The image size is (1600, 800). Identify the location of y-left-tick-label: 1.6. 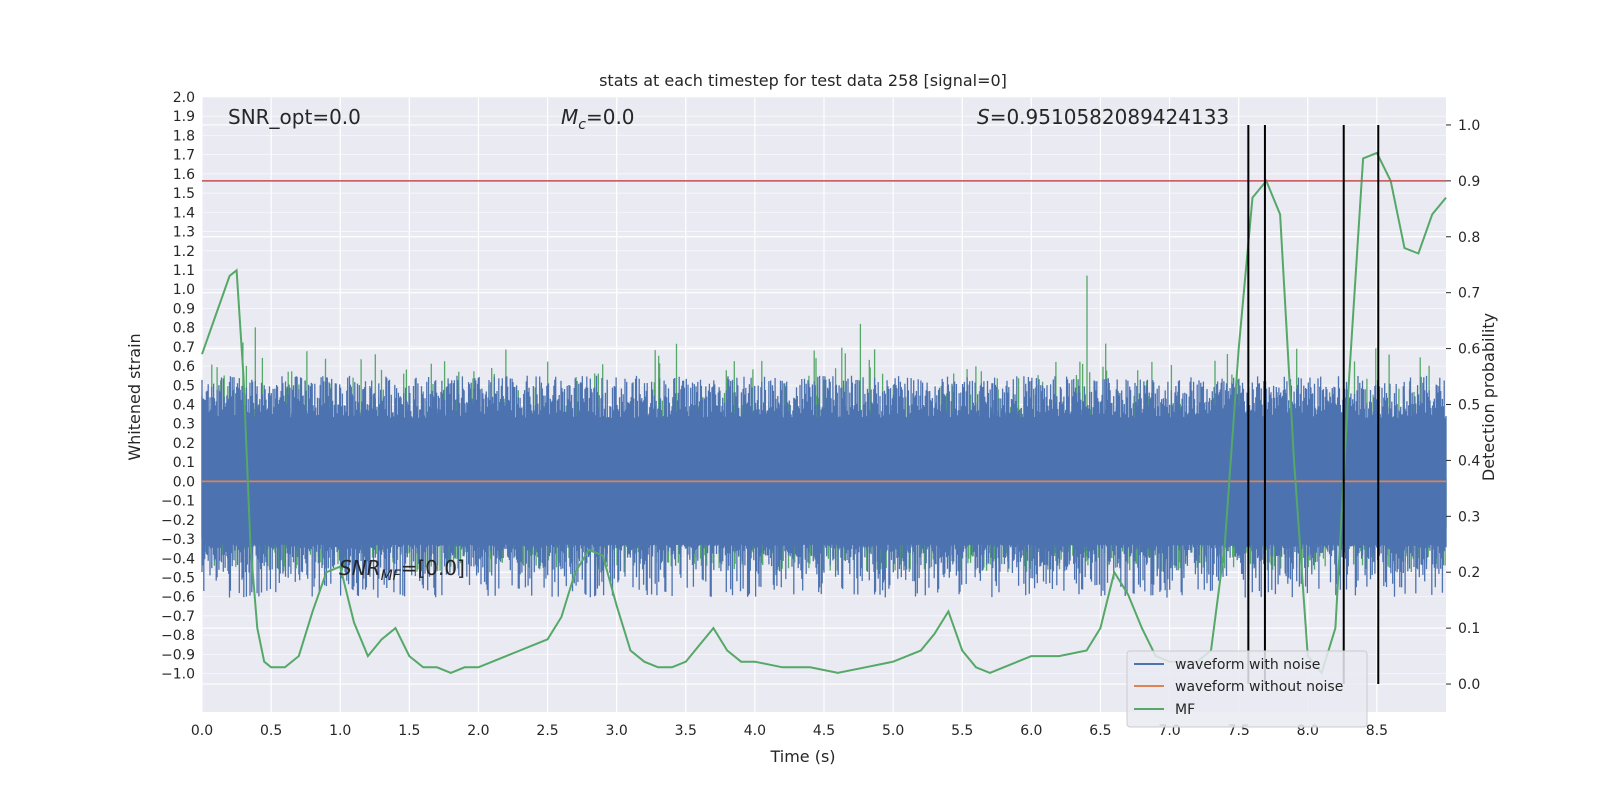
(184, 175).